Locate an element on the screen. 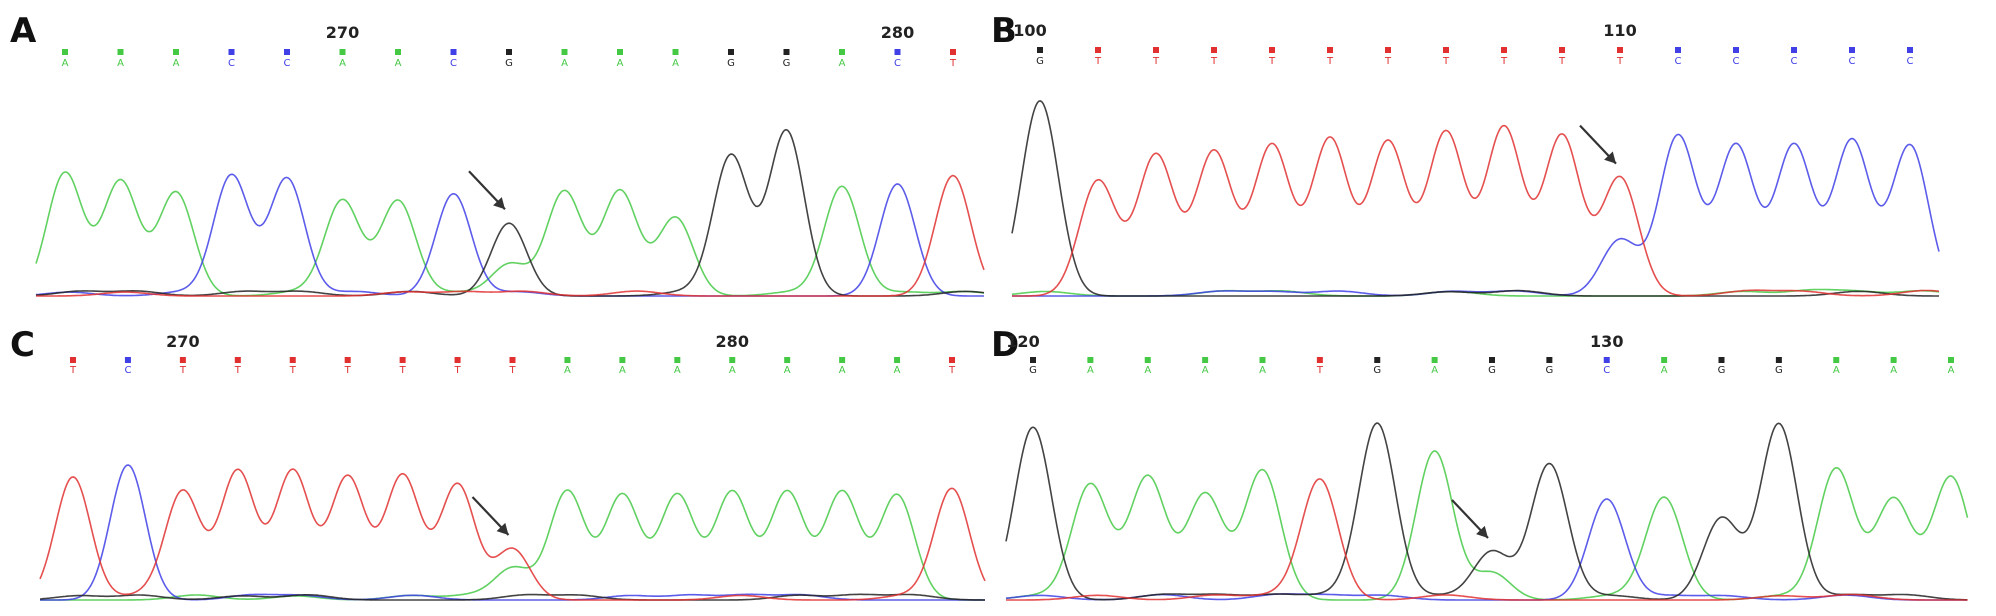  position-label: 110 is located at coordinates (1619, 30).